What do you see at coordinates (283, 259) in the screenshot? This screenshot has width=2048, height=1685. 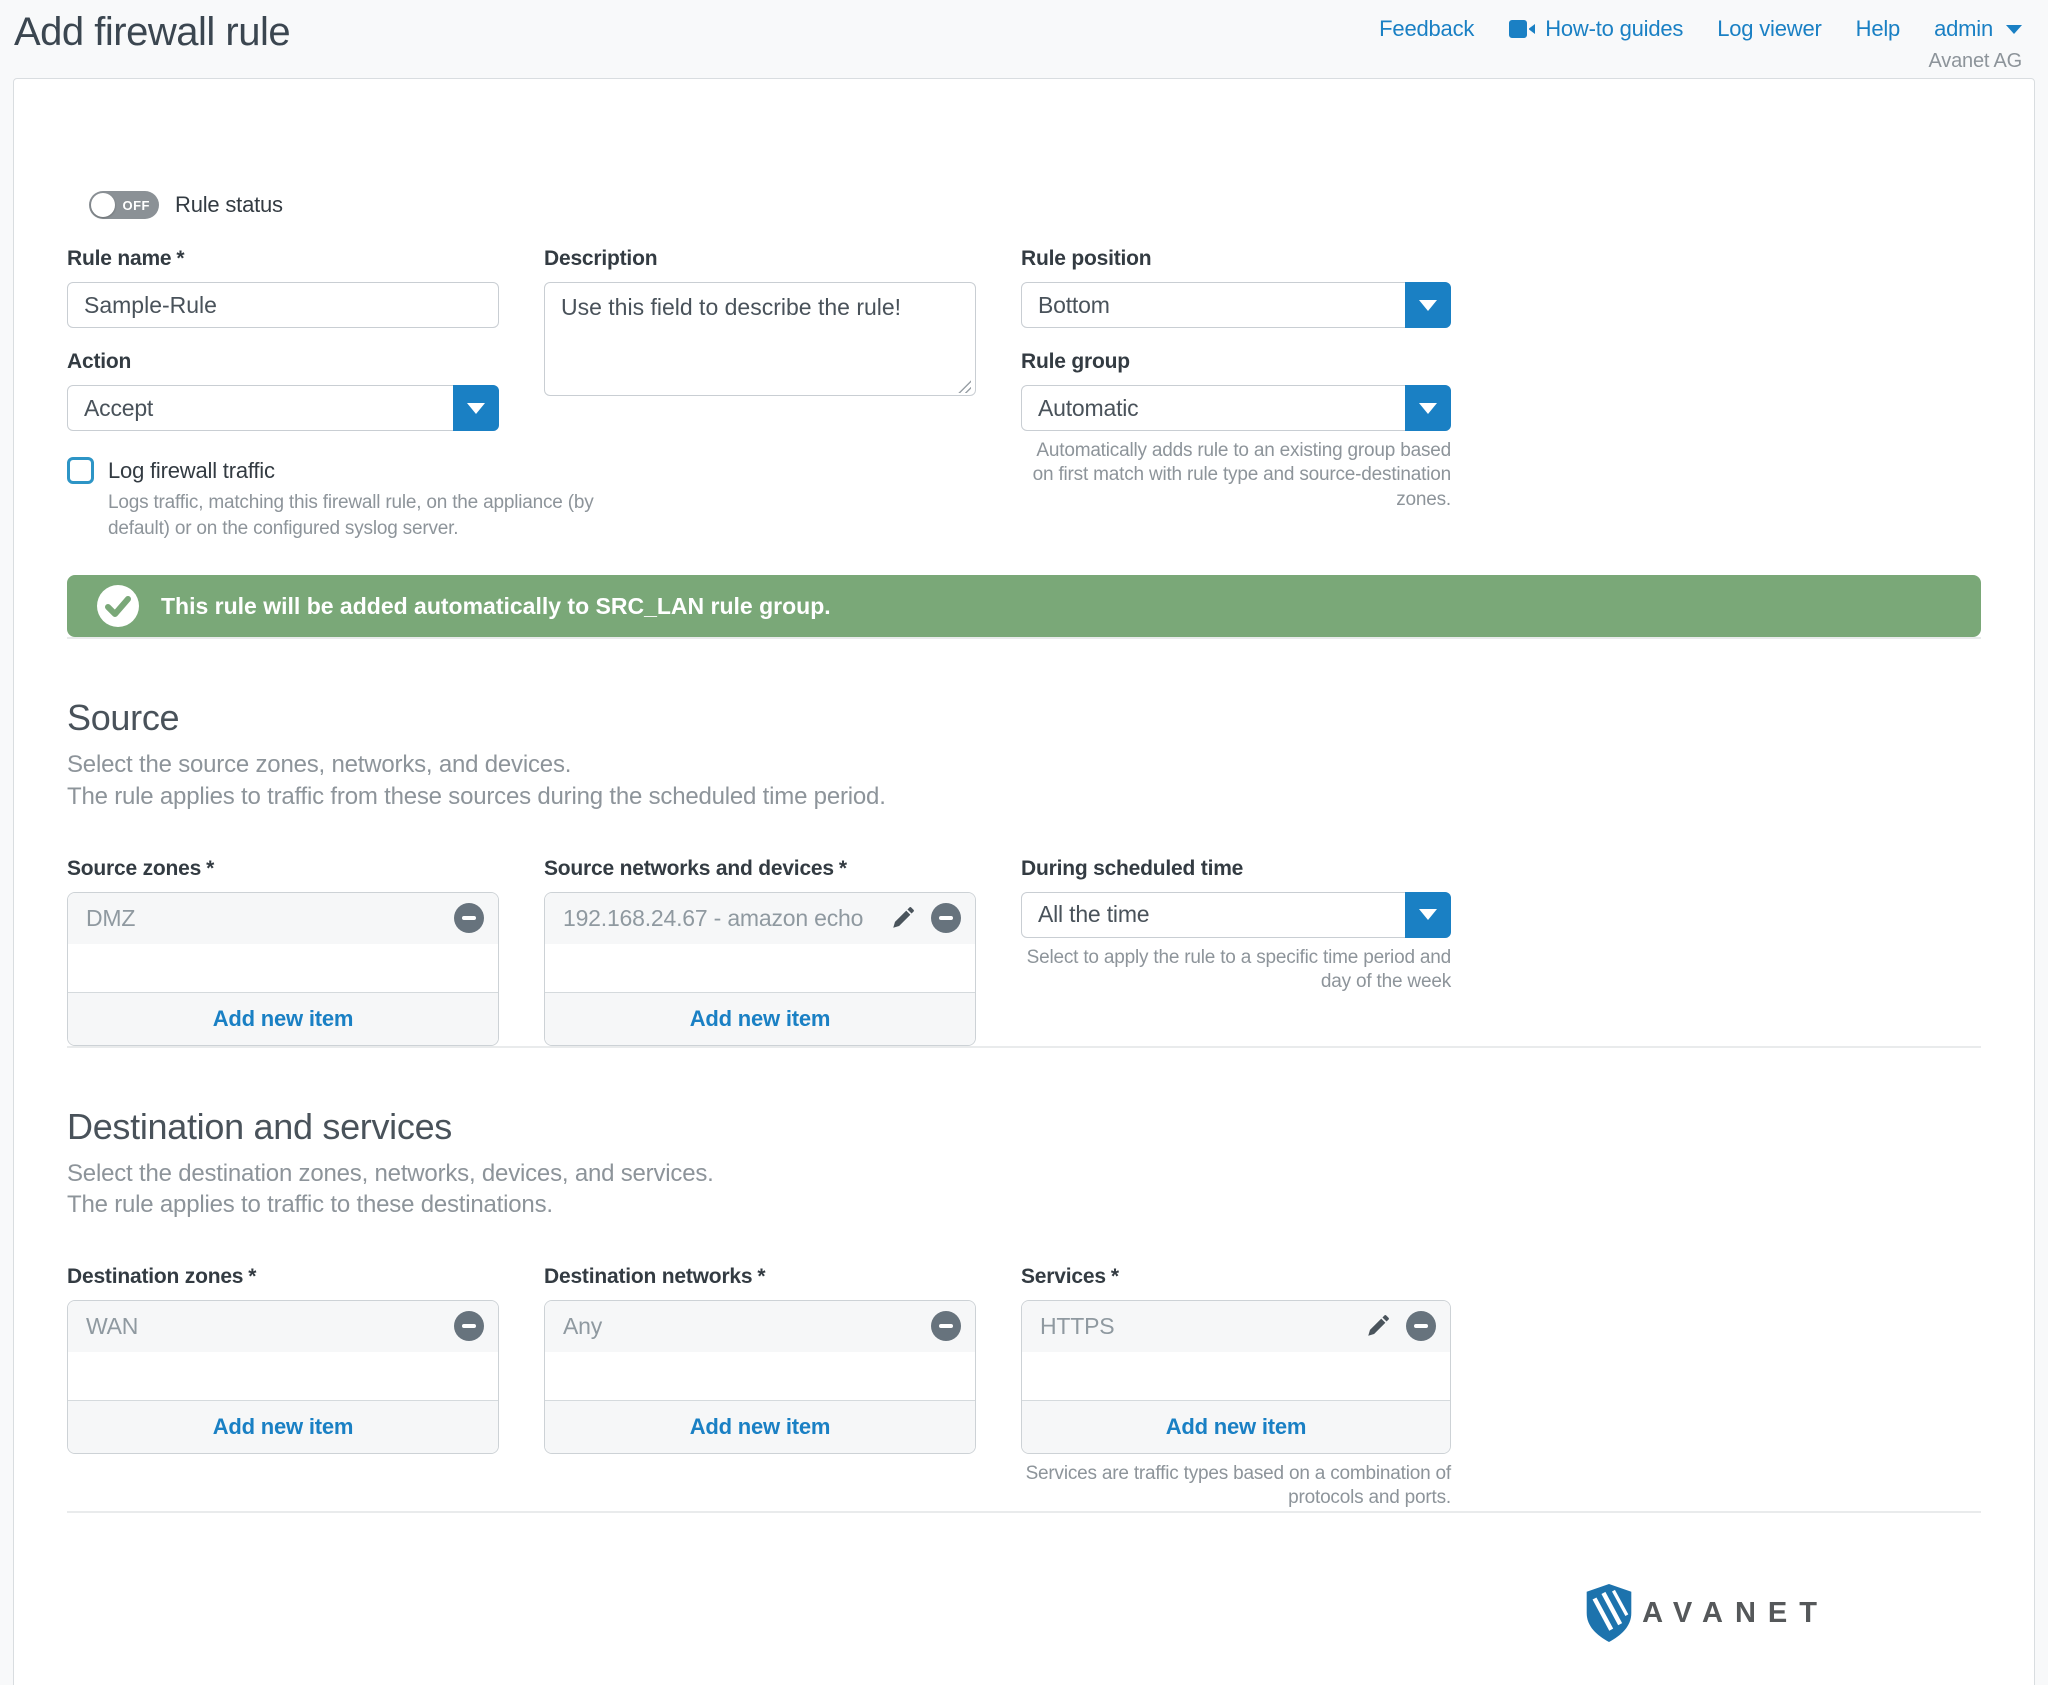 I see `rule-name-label: Rule name *` at bounding box center [283, 259].